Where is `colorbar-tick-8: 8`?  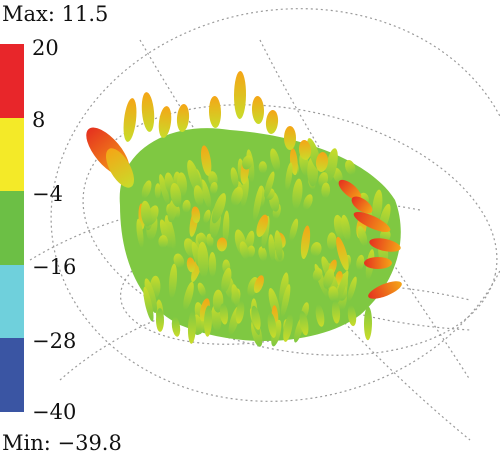
colorbar-tick-8: 8 is located at coordinates (39, 120).